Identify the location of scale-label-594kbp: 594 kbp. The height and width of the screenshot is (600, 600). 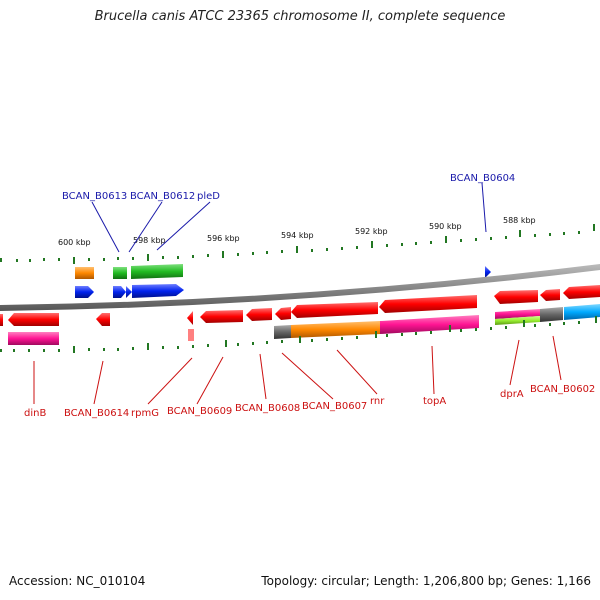
(297, 235).